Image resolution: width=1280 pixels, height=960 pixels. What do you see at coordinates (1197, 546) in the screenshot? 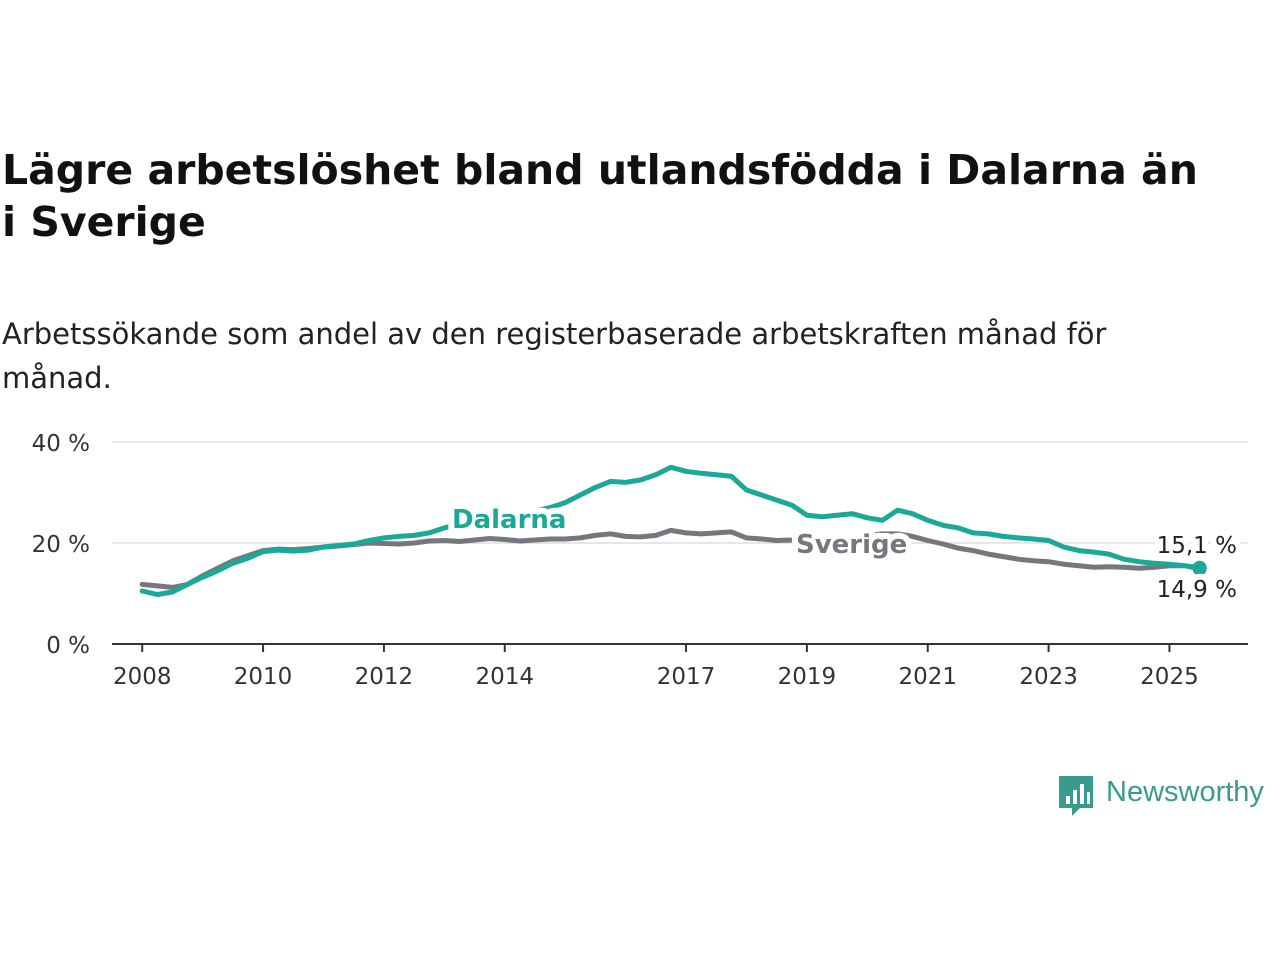
I see `end-label-dalarna: 15,1 %` at bounding box center [1197, 546].